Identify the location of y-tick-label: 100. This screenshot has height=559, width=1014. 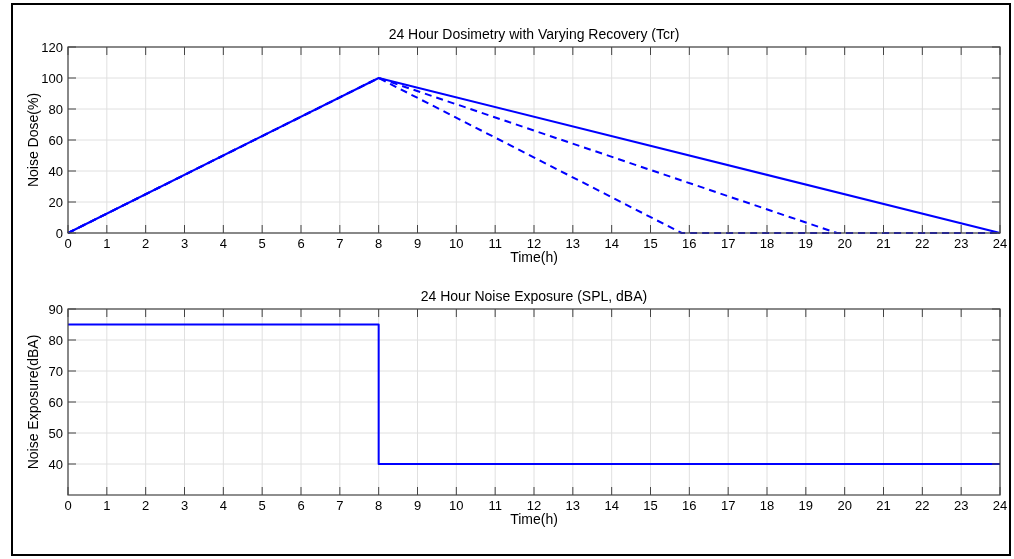
(52, 78).